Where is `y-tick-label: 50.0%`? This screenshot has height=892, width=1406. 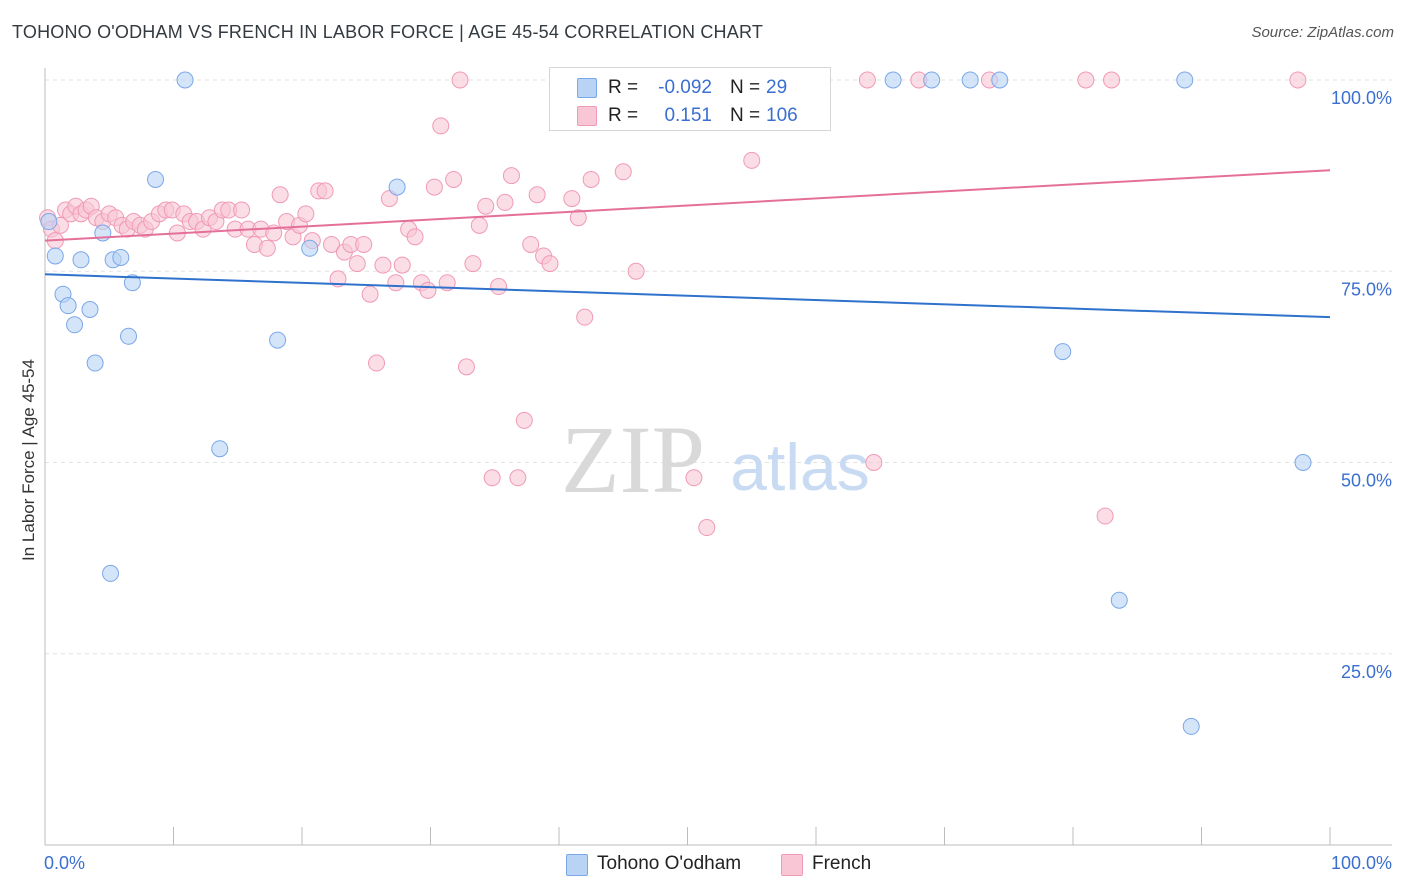
y-tick-label: 50.0% is located at coordinates (1366, 481).